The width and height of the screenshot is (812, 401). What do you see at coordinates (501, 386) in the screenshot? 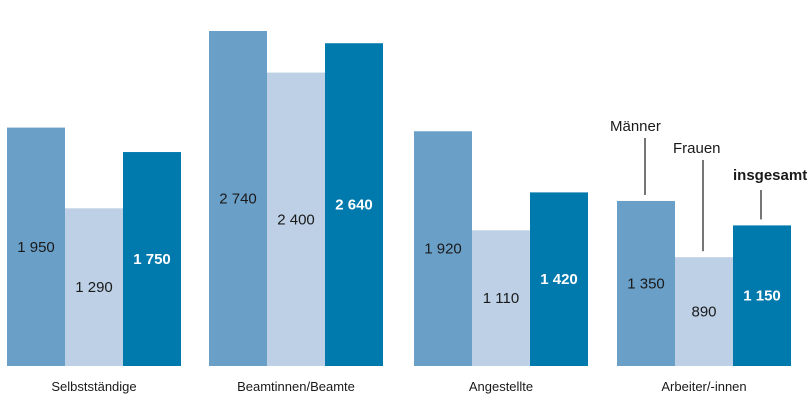
I see `category-label-angestellte: Angestellte` at bounding box center [501, 386].